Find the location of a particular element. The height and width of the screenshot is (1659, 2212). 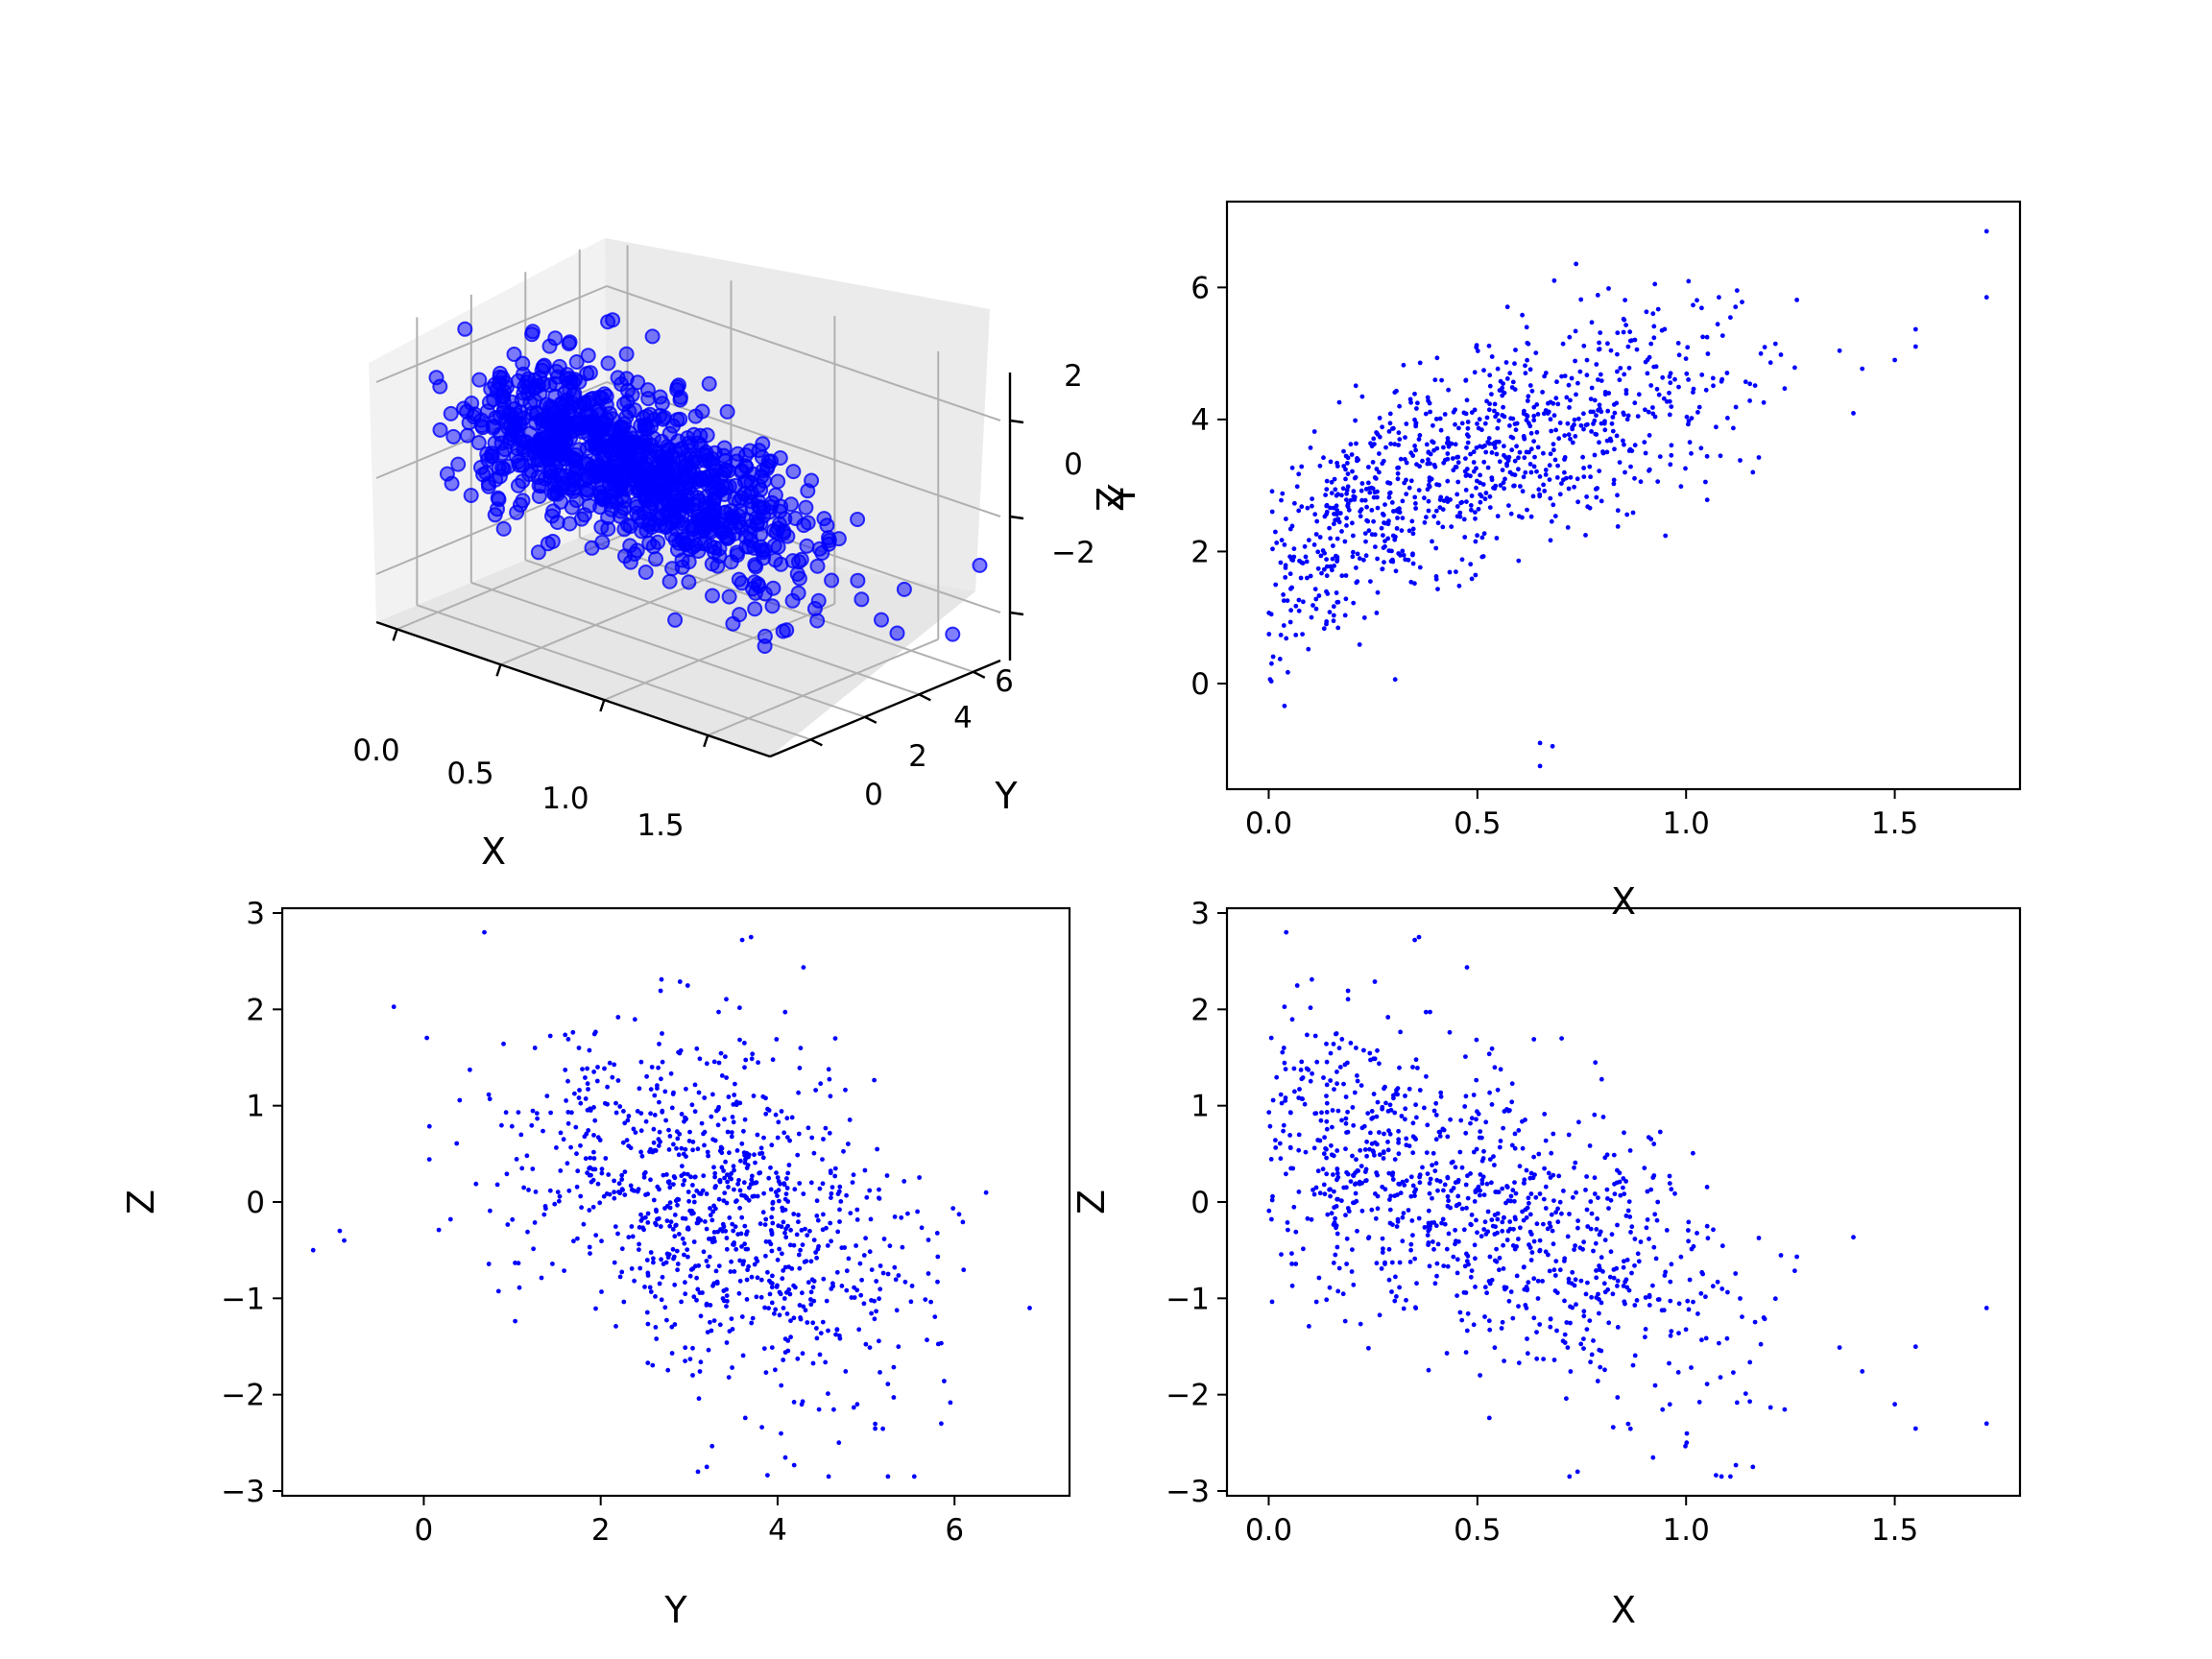

z3d-tick-label: −2 is located at coordinates (1073, 553).